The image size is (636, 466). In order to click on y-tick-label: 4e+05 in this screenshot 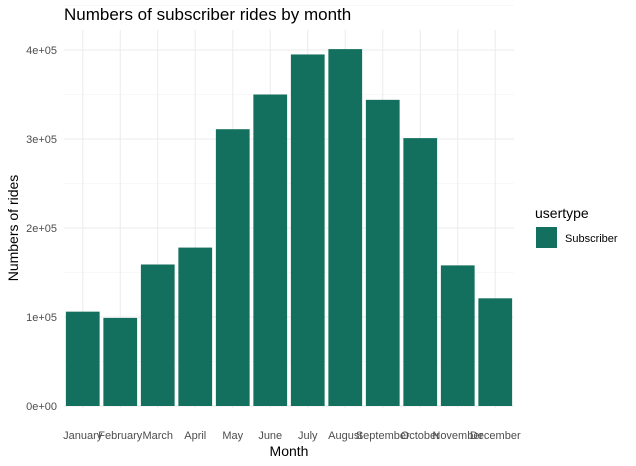, I will do `click(41, 51)`.